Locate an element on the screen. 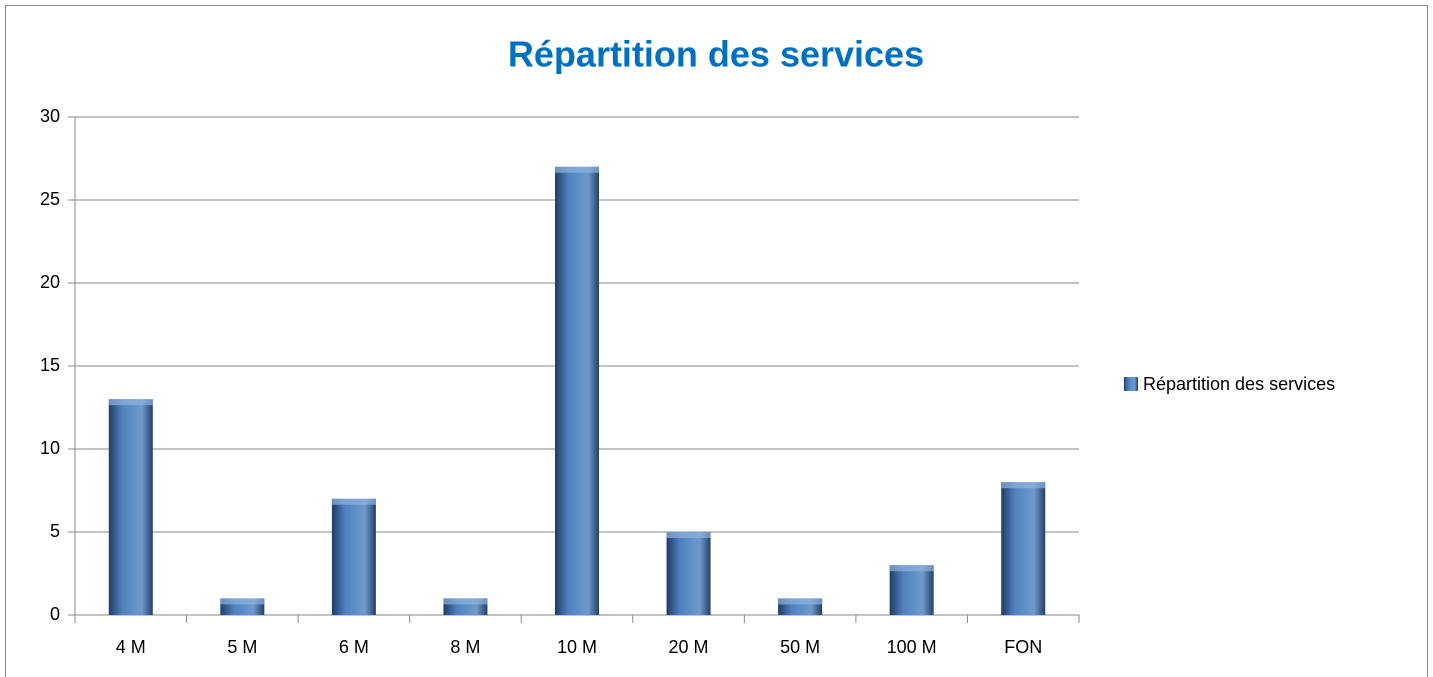  x-tick-label: 5 M is located at coordinates (242, 647).